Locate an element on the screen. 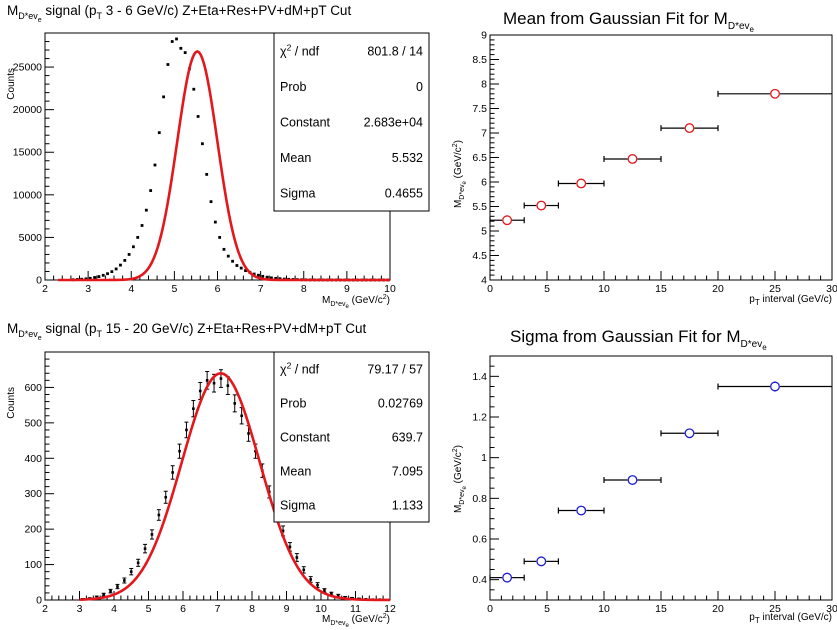 This screenshot has height=630, width=837. stats-value: 0 is located at coordinates (419, 87).